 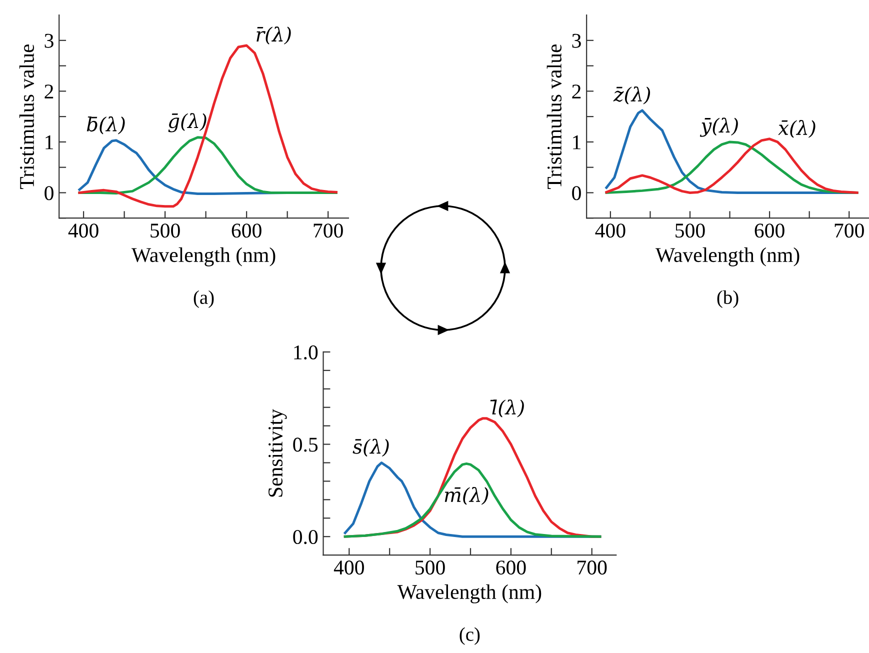 What do you see at coordinates (277, 453) in the screenshot?
I see `y-axis-title: Sensitivity` at bounding box center [277, 453].